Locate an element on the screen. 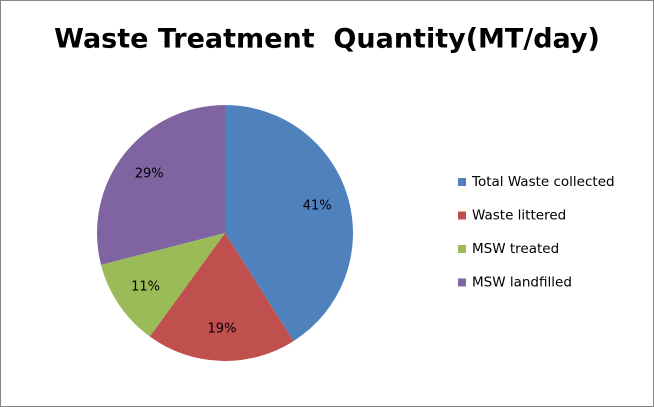  data-label: 11% is located at coordinates (145, 286).